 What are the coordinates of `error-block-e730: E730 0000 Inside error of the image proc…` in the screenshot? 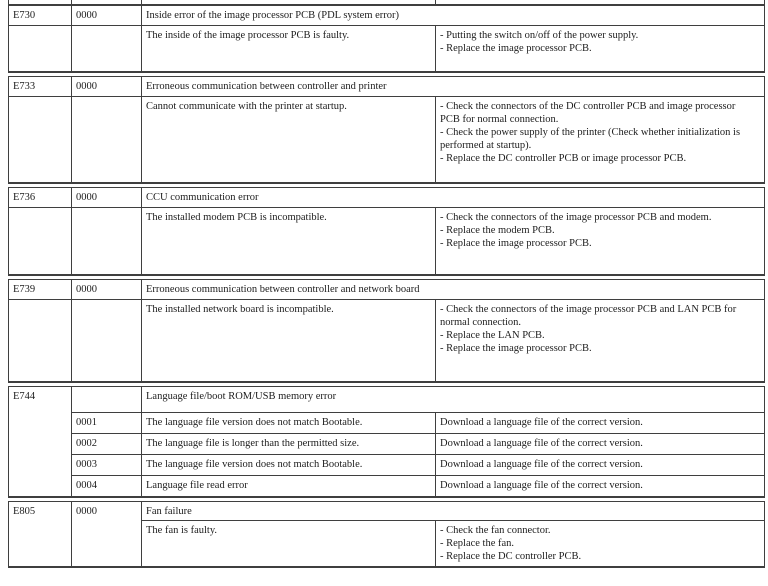 It's located at (386, 39).